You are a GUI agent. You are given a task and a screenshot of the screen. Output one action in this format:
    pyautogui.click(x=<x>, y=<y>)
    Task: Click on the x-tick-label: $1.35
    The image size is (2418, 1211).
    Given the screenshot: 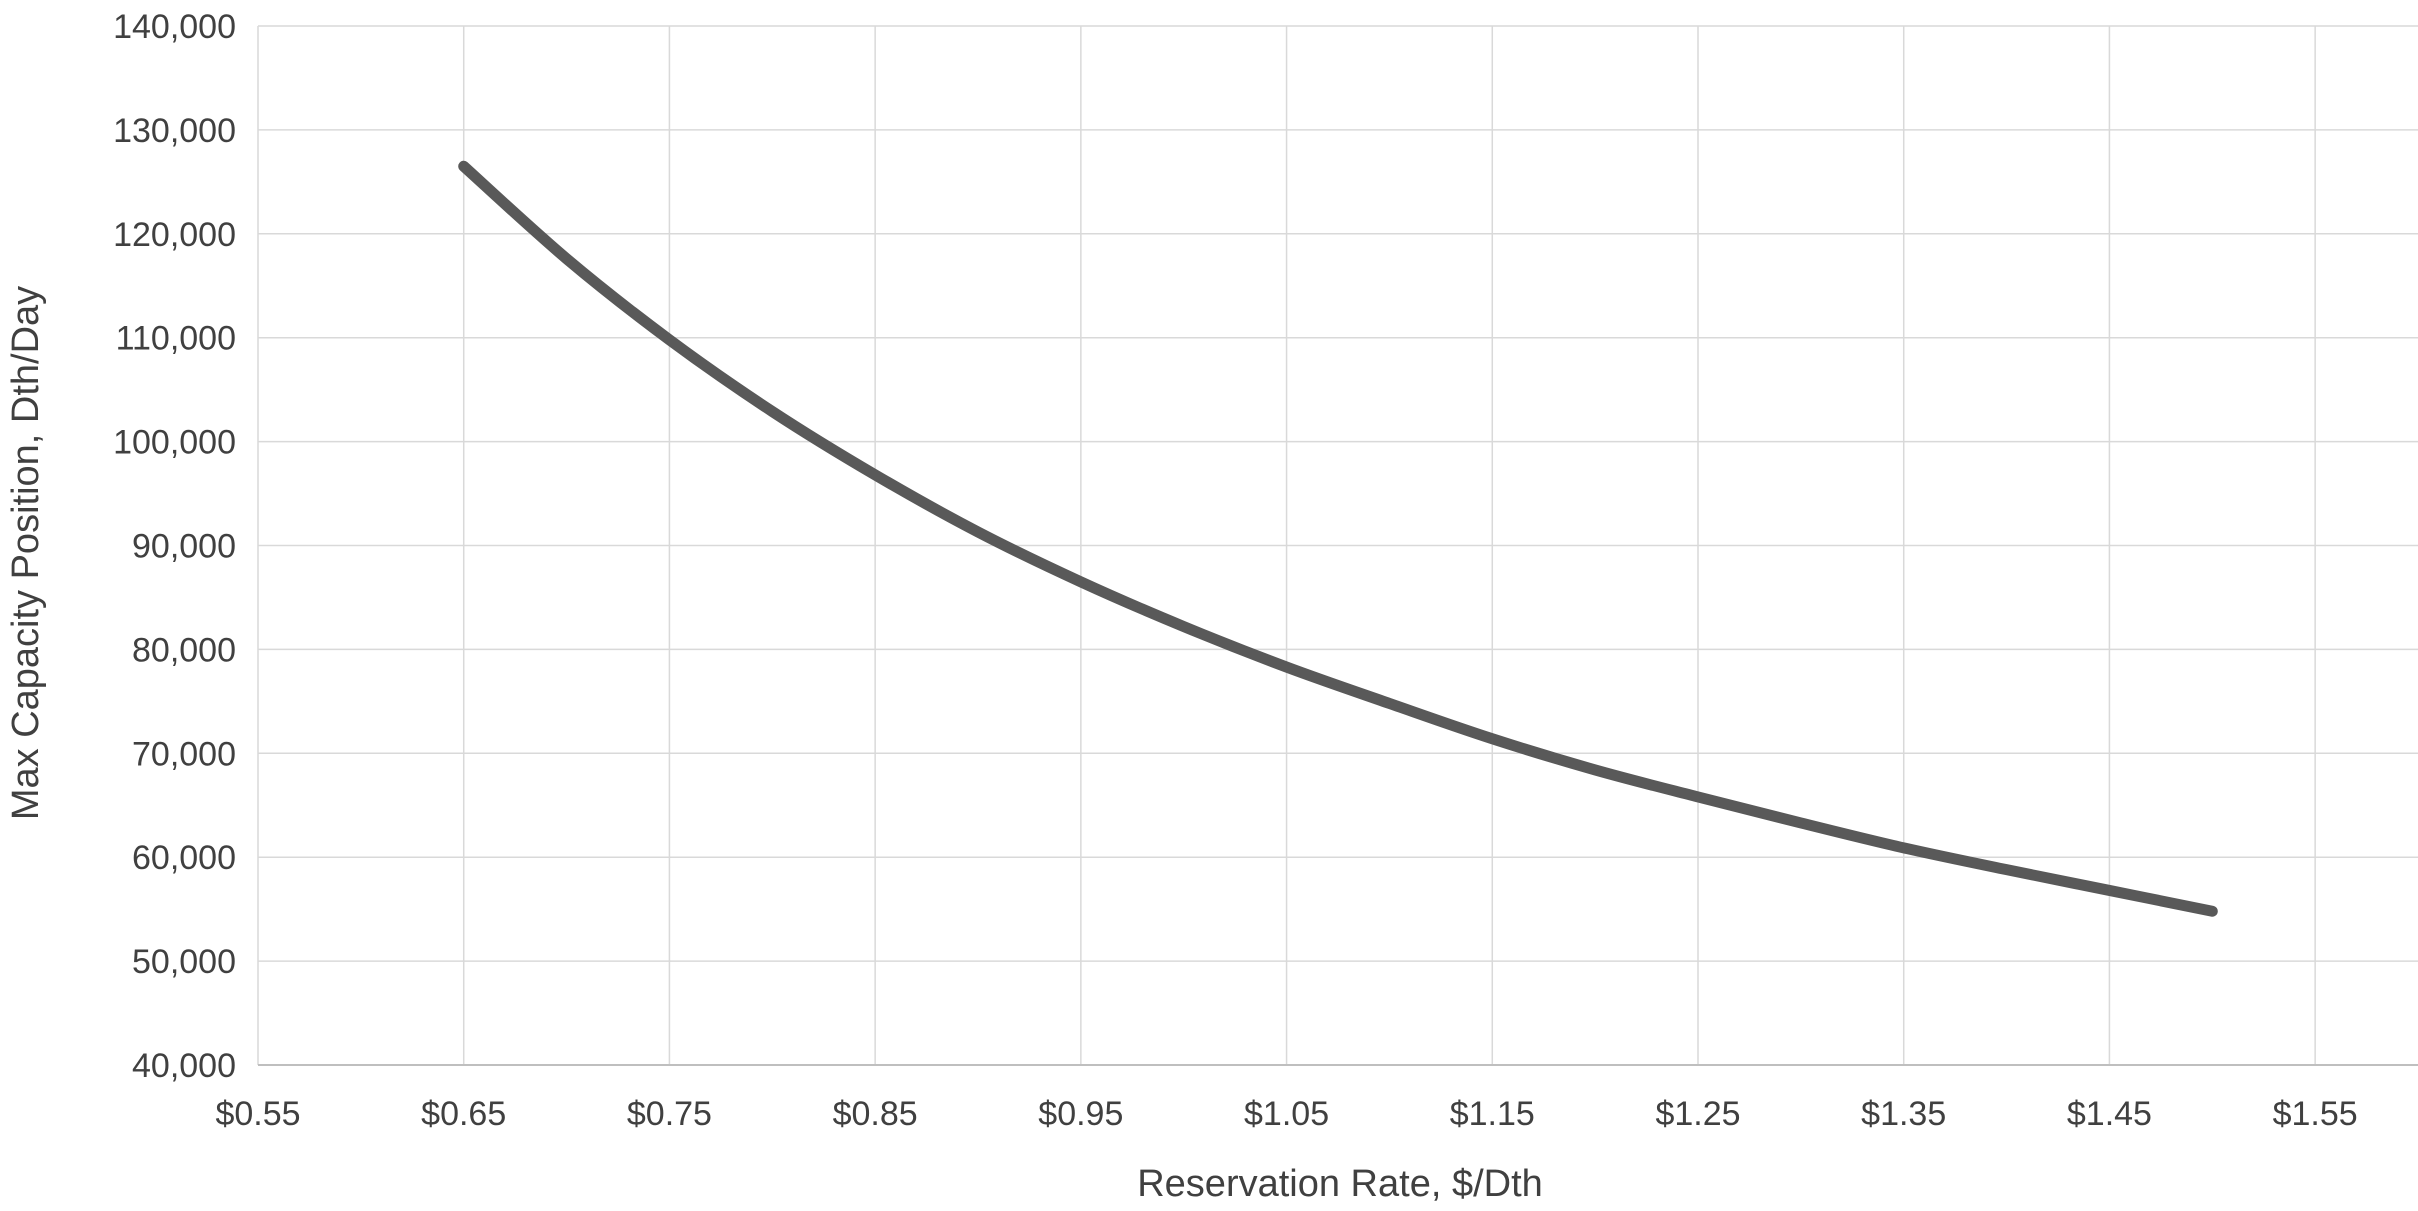 What is the action you would take?
    pyautogui.click(x=1903, y=1114)
    